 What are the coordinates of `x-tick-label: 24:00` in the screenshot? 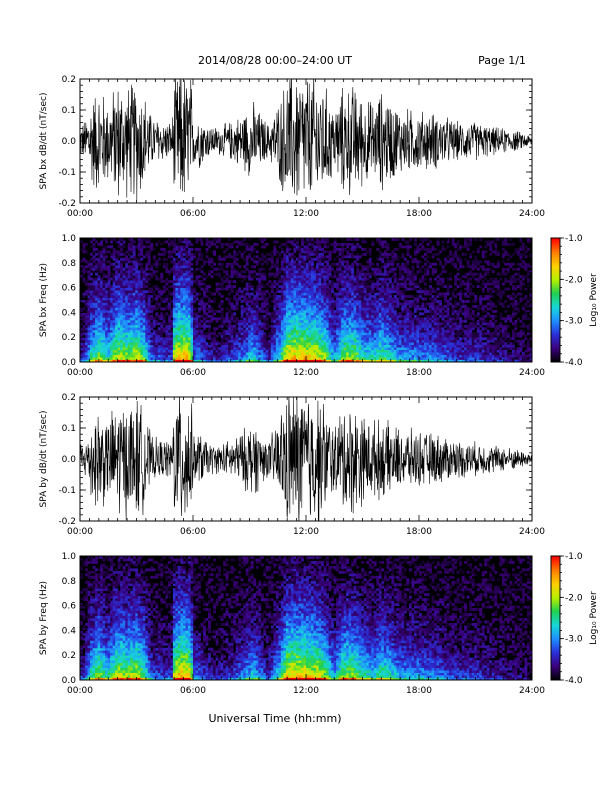 It's located at (532, 214).